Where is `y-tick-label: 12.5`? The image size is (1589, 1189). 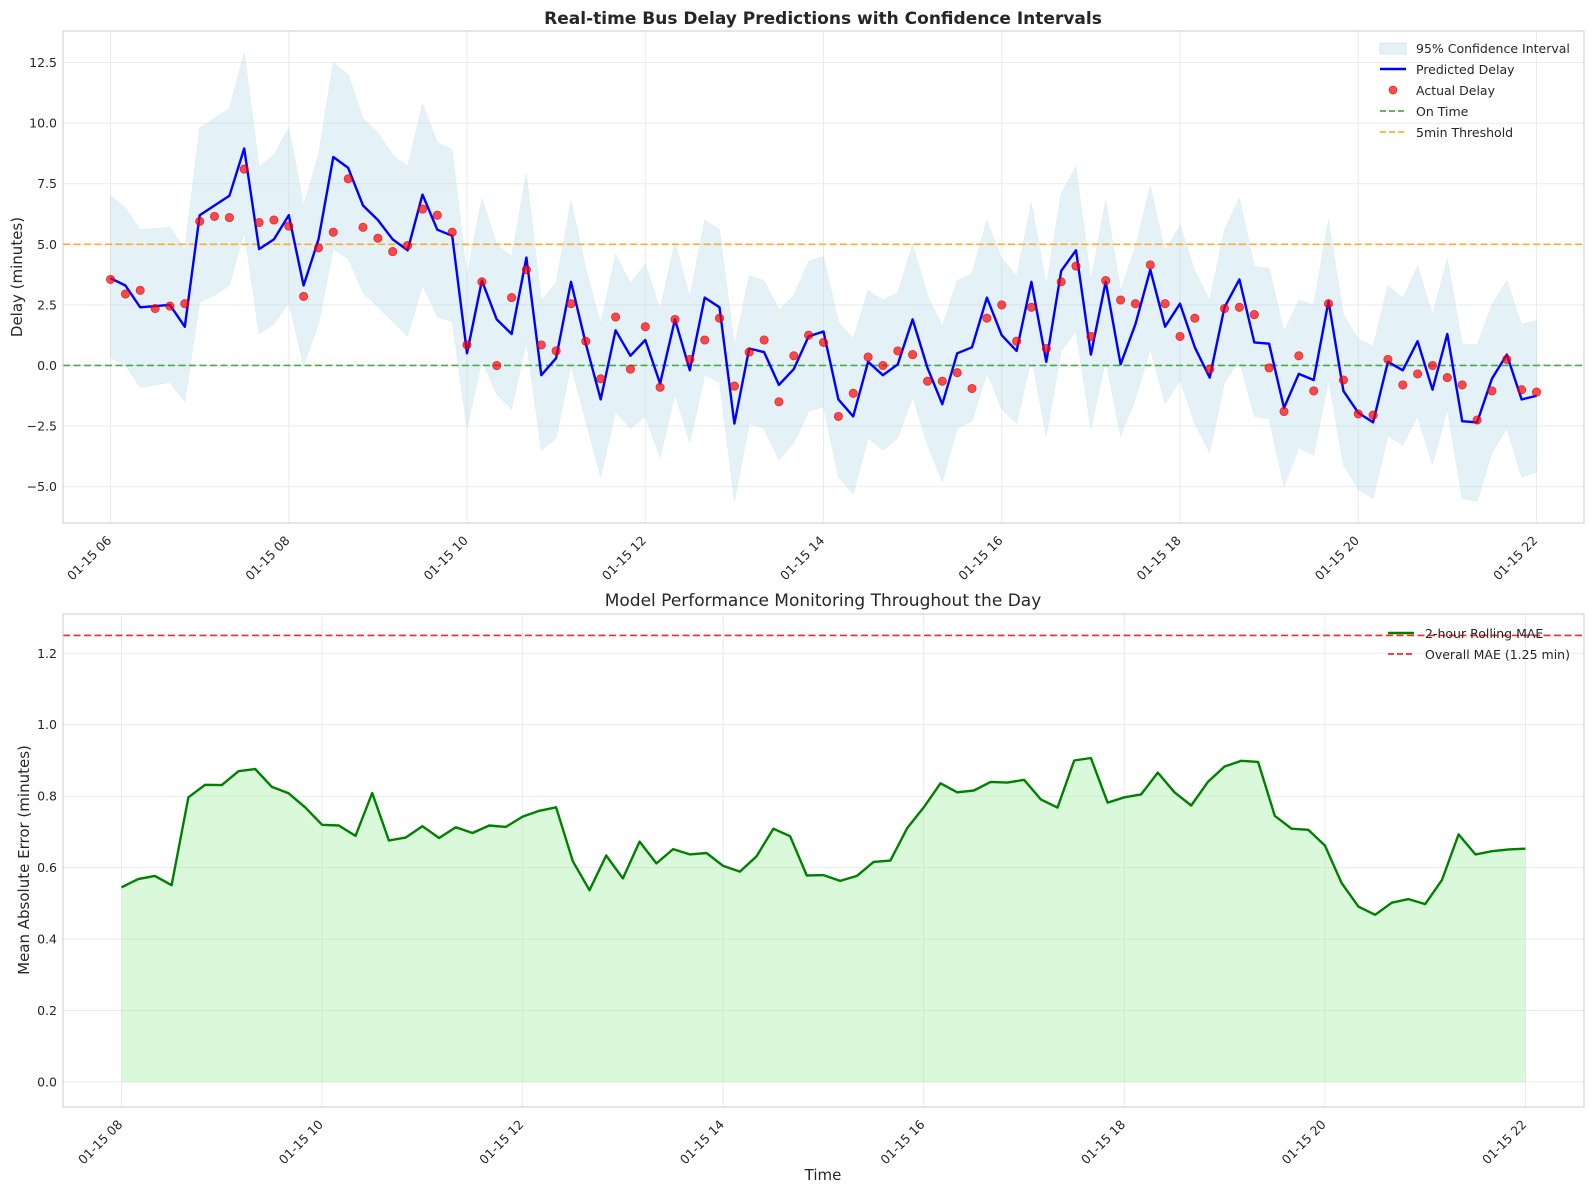
y-tick-label: 12.5 is located at coordinates (43, 62).